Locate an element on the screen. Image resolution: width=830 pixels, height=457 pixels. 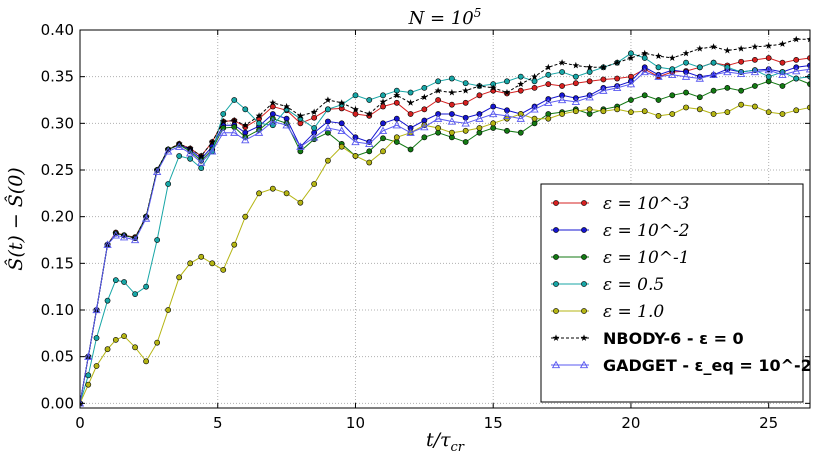
y-tick-label: 0.15 is located at coordinates (57, 263).